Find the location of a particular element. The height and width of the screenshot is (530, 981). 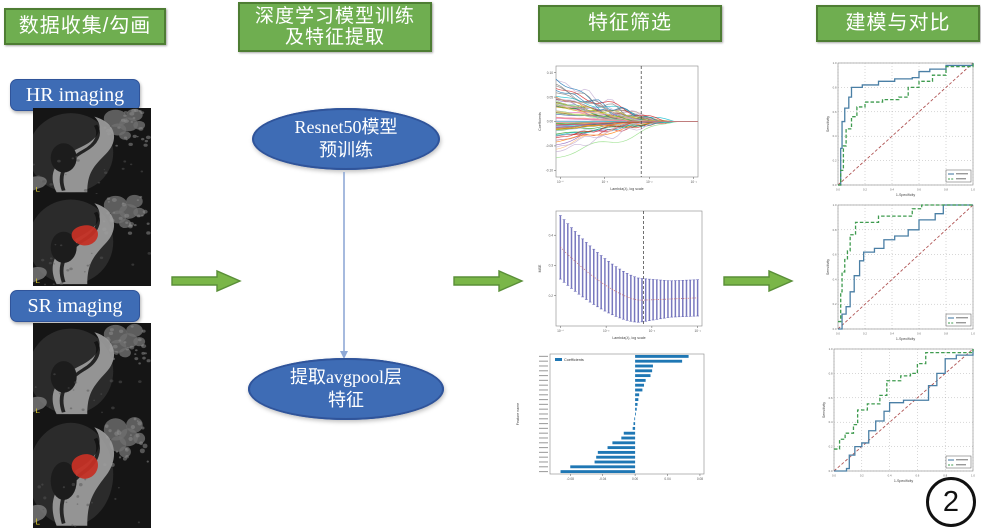

hr-imaging-label: HR imaging is located at coordinates (75, 95).